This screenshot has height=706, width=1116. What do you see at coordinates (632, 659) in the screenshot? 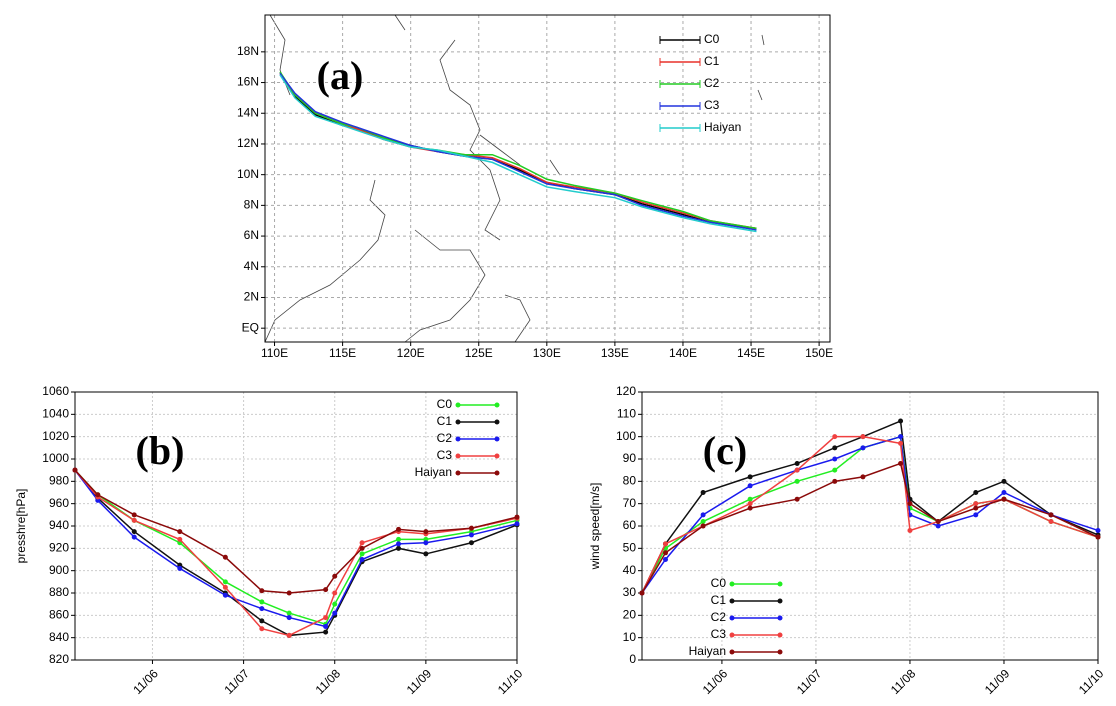
I see `y-tick-label: 0` at bounding box center [632, 659].